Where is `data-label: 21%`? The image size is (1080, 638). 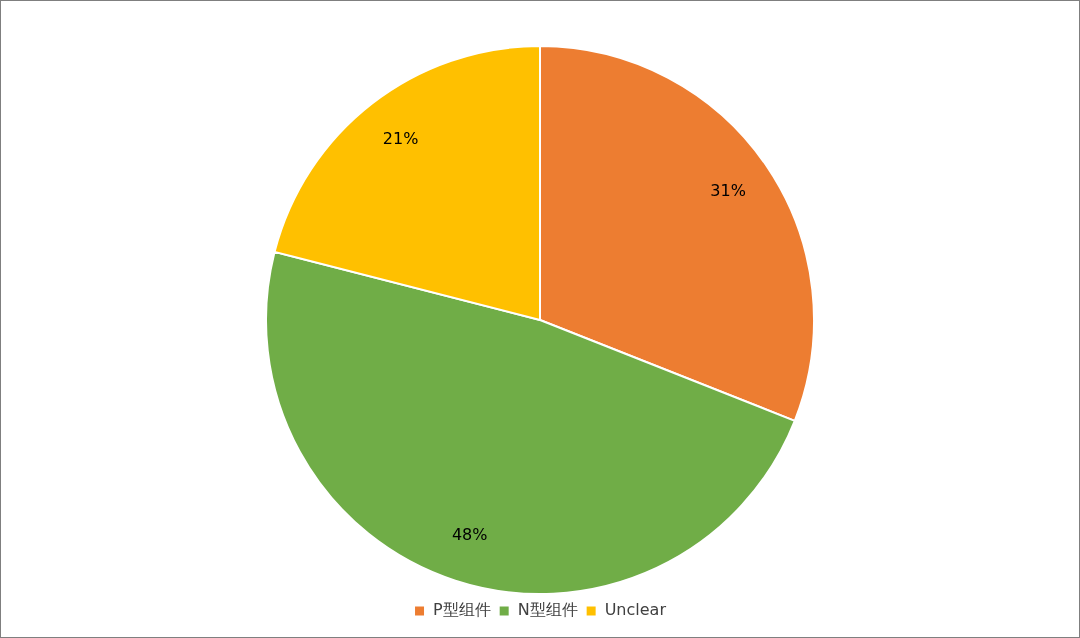
data-label: 21% is located at coordinates (400, 139).